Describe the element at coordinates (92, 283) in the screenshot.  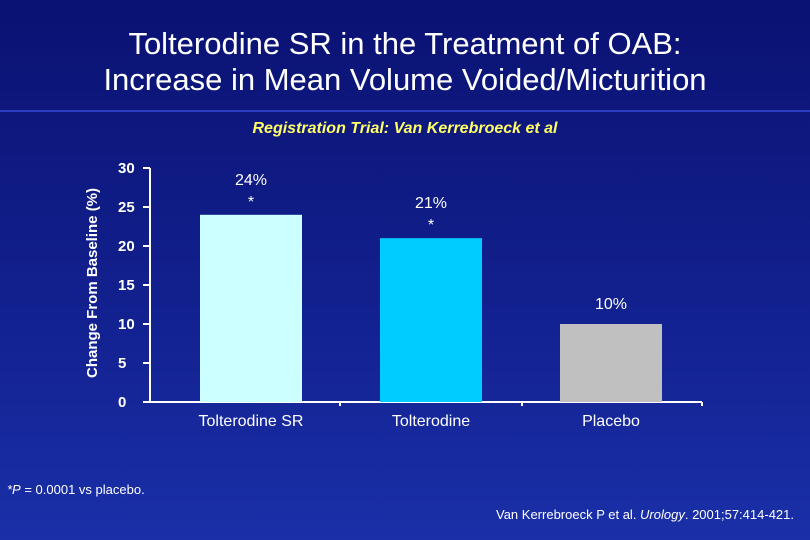
I see `y-axis-label: Change From Baseline (%)` at that location.